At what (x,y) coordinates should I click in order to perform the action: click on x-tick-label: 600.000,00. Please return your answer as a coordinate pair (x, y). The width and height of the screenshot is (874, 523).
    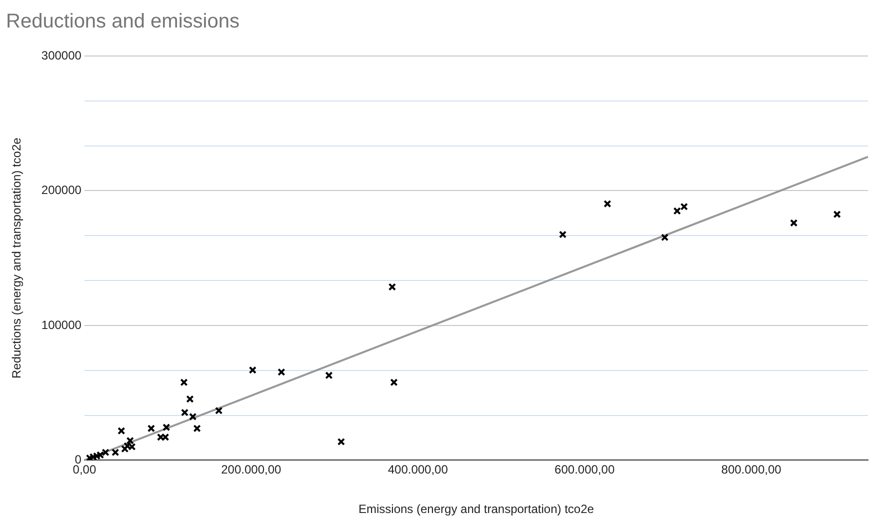
    Looking at the image, I should click on (584, 469).